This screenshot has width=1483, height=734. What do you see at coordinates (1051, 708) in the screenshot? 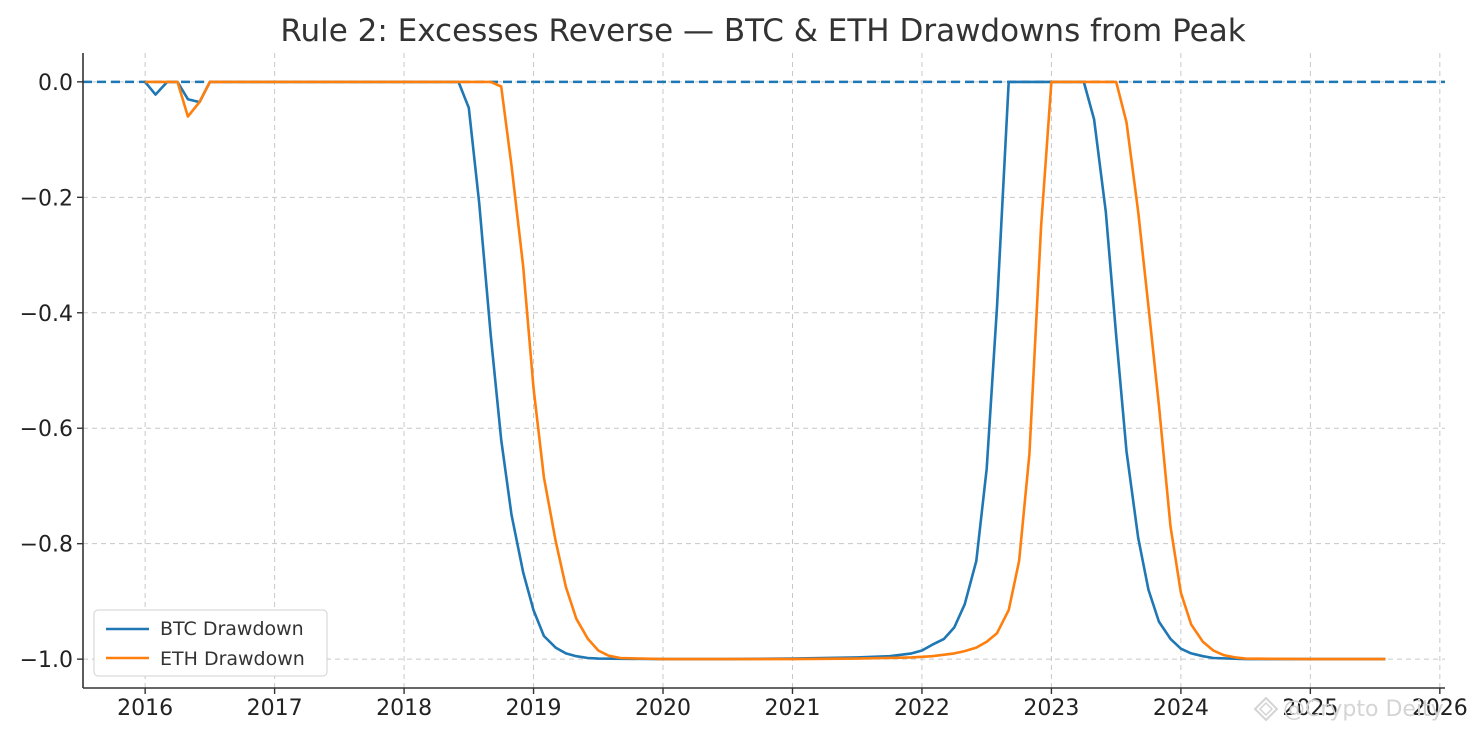
I see `x-tick-label-2023: 2023` at bounding box center [1051, 708].